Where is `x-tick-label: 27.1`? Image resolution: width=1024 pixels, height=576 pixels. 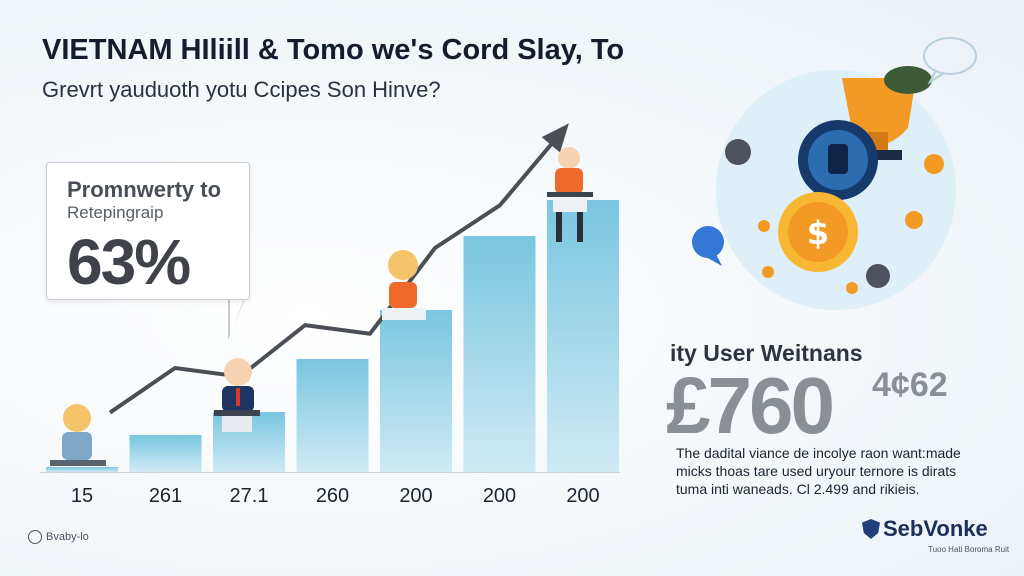 x-tick-label: 27.1 is located at coordinates (249, 496).